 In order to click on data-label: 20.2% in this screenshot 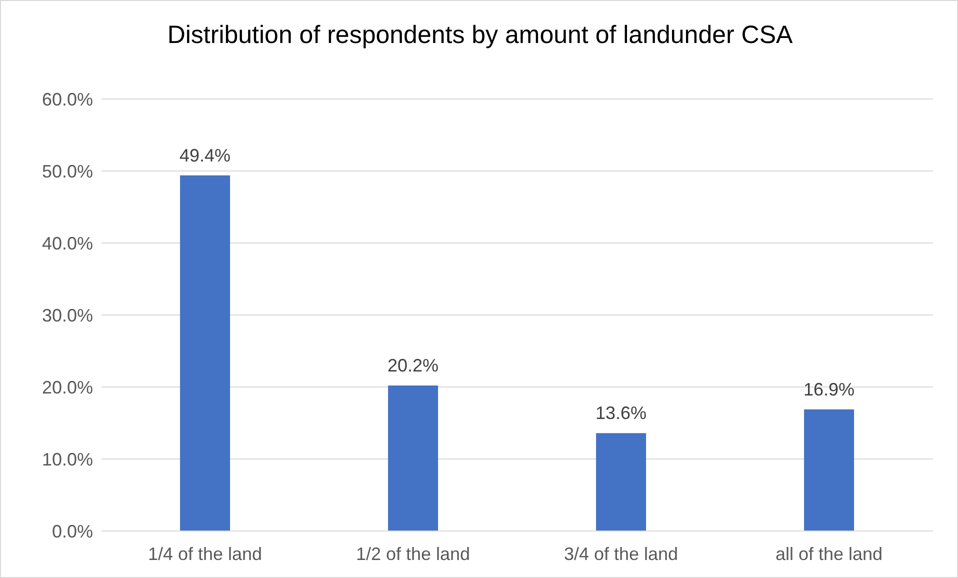, I will do `click(413, 366)`.